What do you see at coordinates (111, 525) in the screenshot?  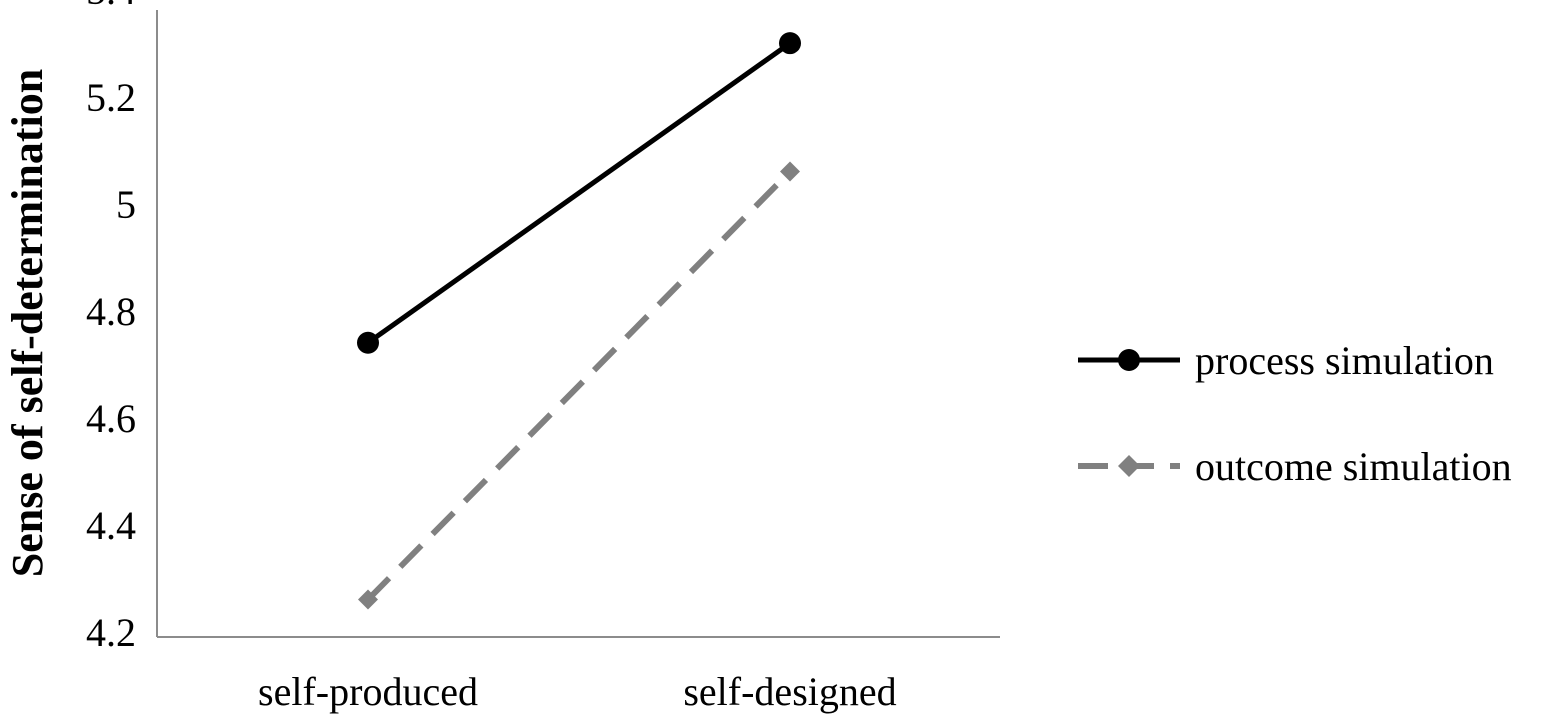 I see `y-tick-label: 4.4` at bounding box center [111, 525].